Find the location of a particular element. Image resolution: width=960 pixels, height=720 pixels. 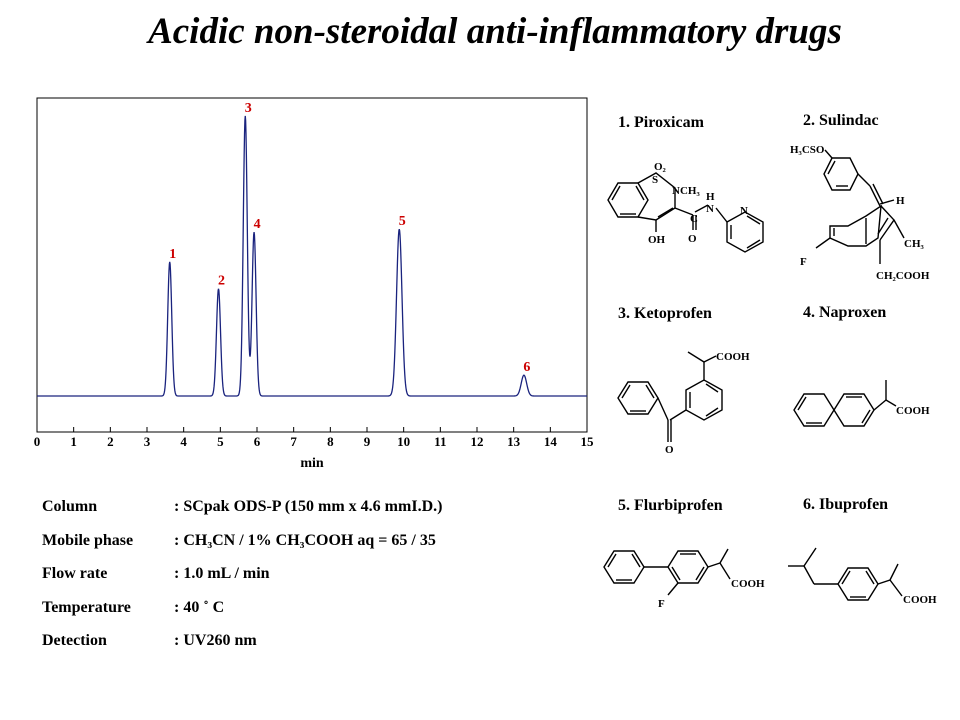

condition-label: Flow rate is located at coordinates (75, 573).